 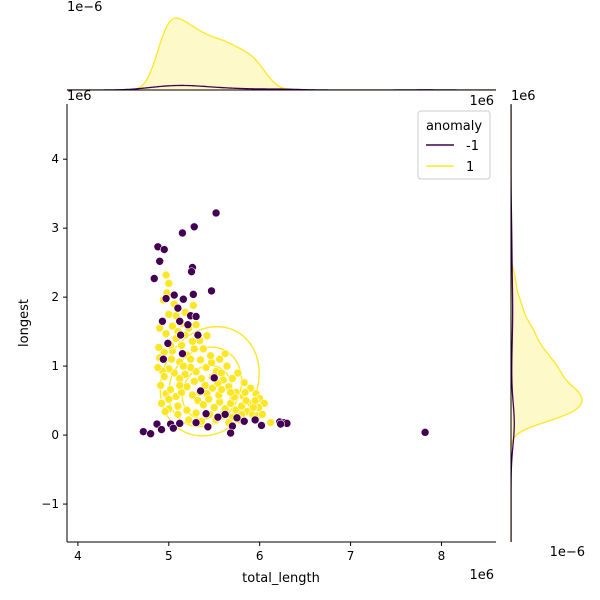 What do you see at coordinates (50, 504) in the screenshot?
I see `y-tick-label: −1` at bounding box center [50, 504].